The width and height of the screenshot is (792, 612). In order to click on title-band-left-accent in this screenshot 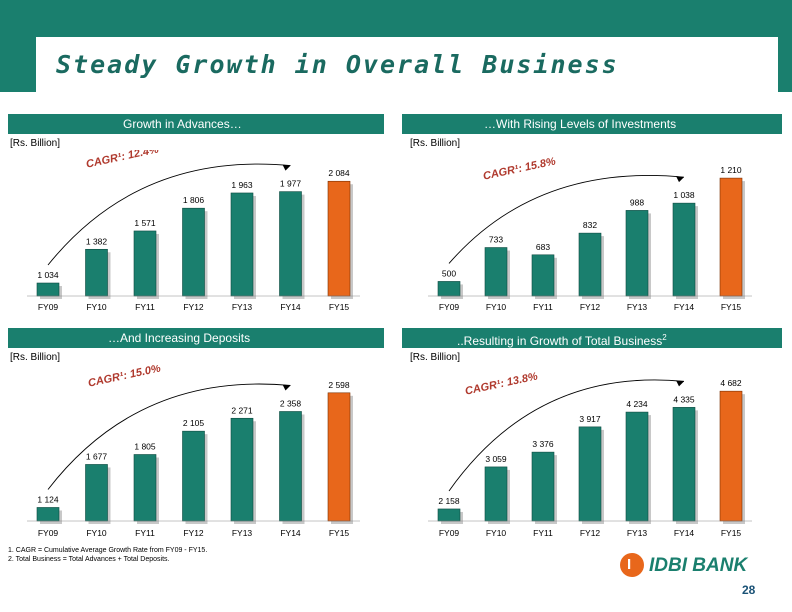, I will do `click(18, 64)`.